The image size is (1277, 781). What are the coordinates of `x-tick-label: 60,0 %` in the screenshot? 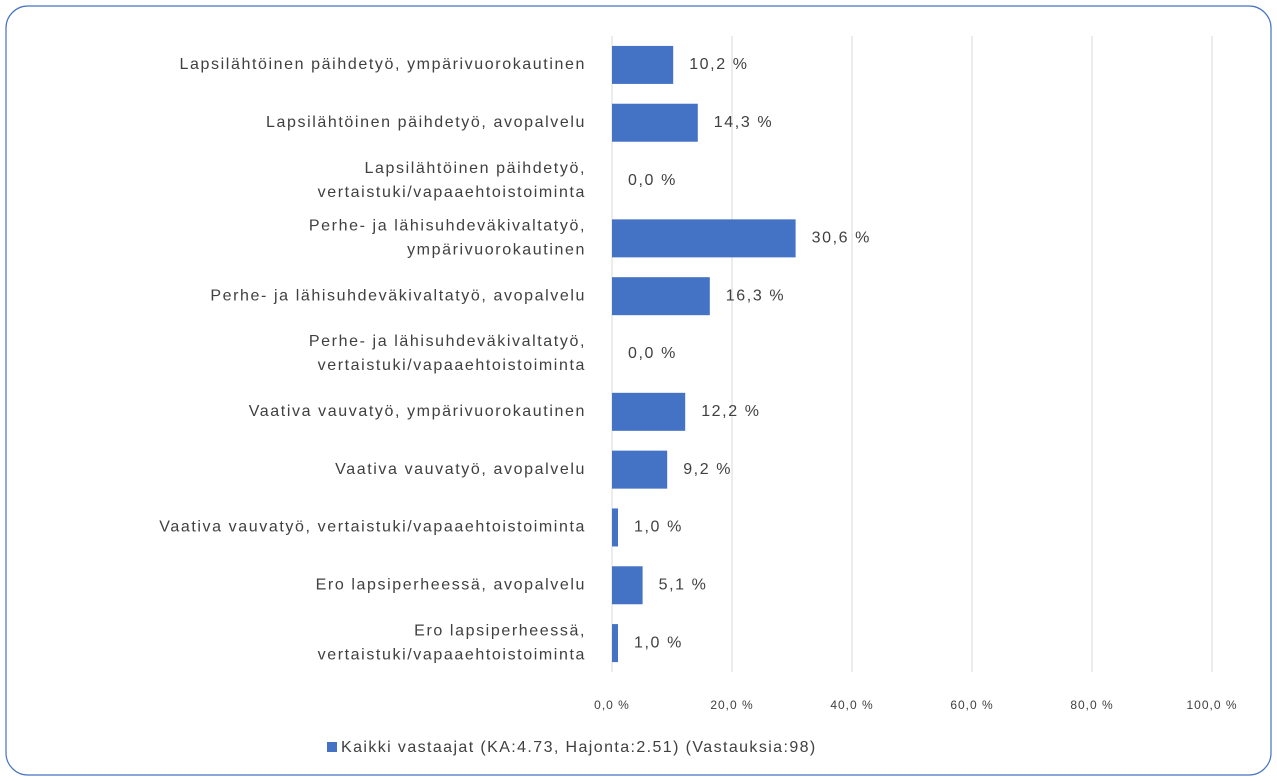 It's located at (971, 705).